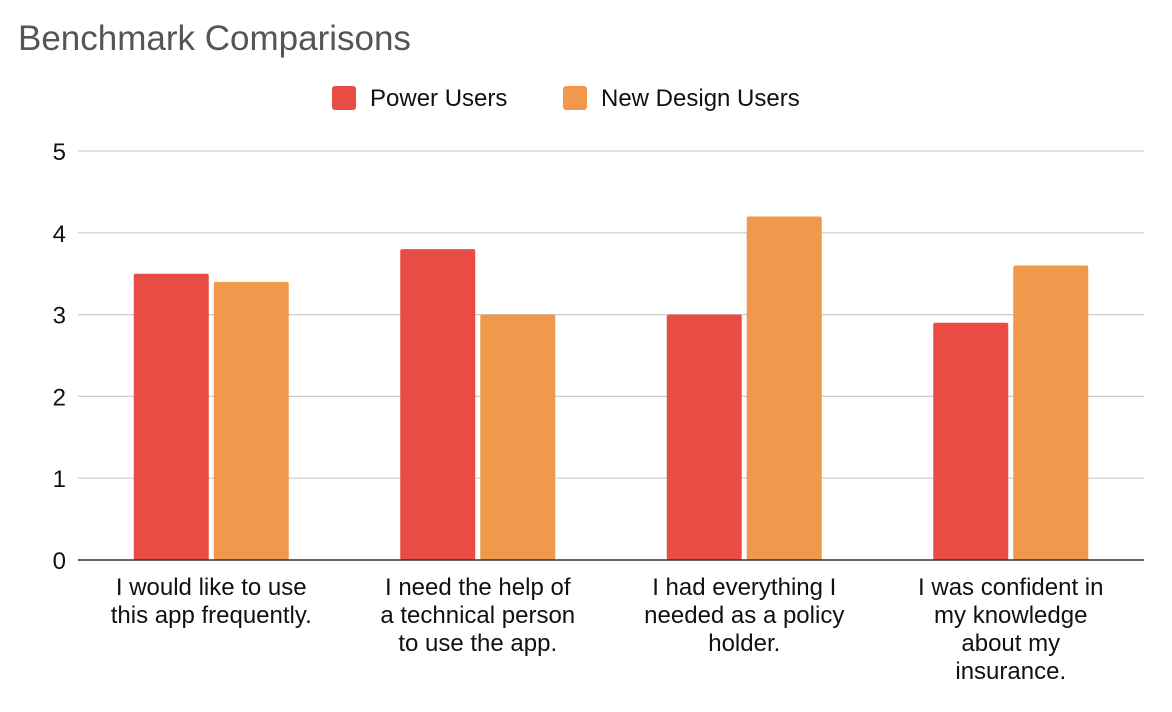  Describe the element at coordinates (59, 152) in the screenshot. I see `y-tick-label: 5` at that location.